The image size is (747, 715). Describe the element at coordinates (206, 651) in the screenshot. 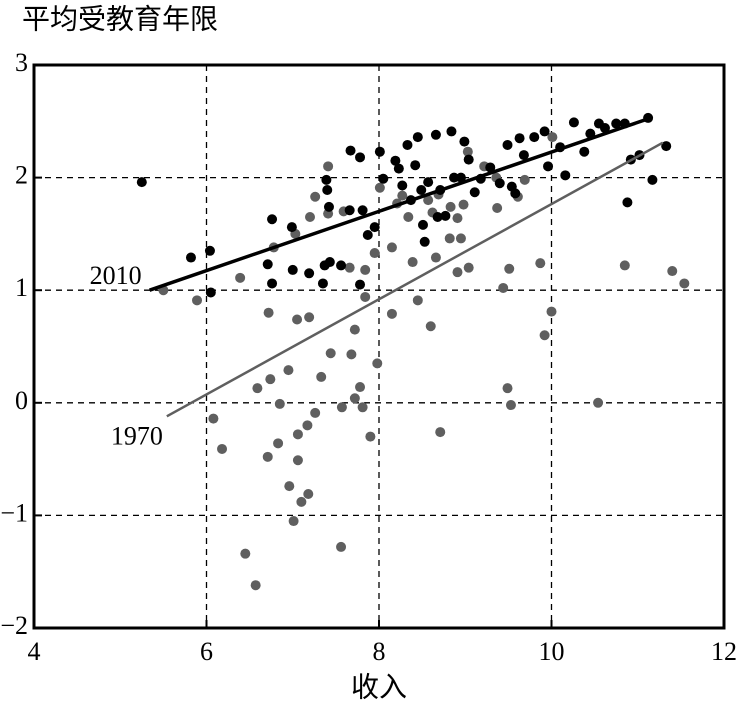

I see `x-tick-label: 6` at that location.